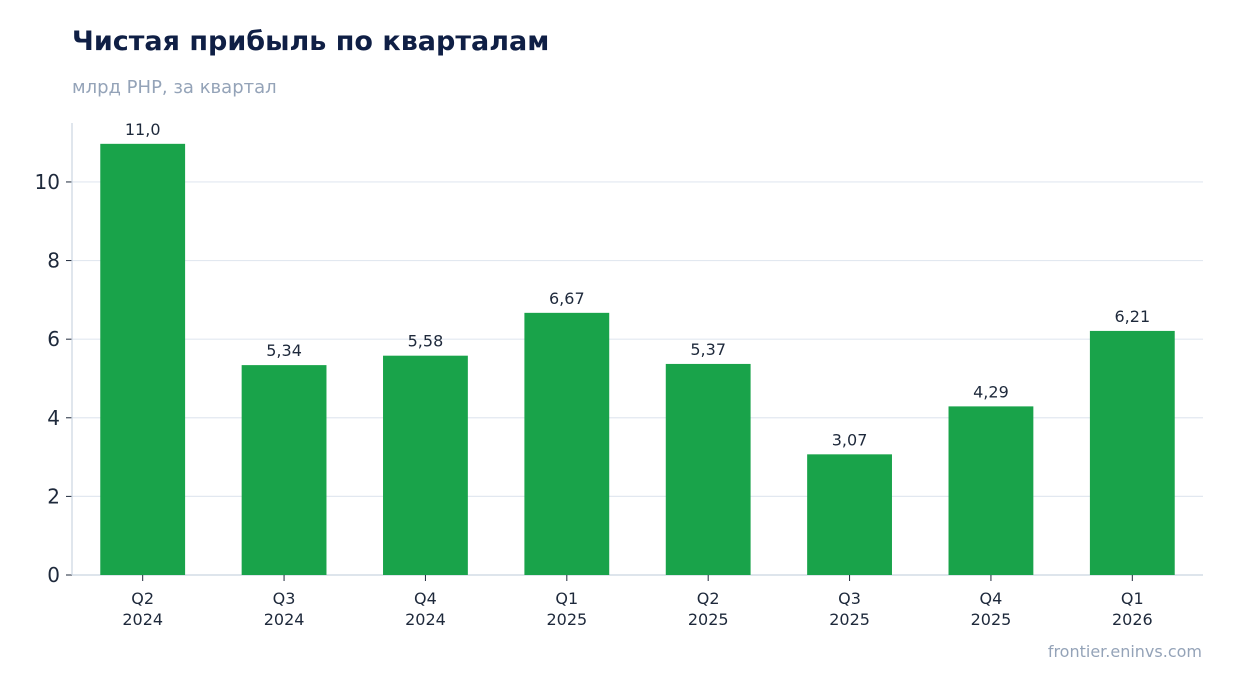  I want to click on source-credit: frontier.eninvs.com, so click(1124, 651).